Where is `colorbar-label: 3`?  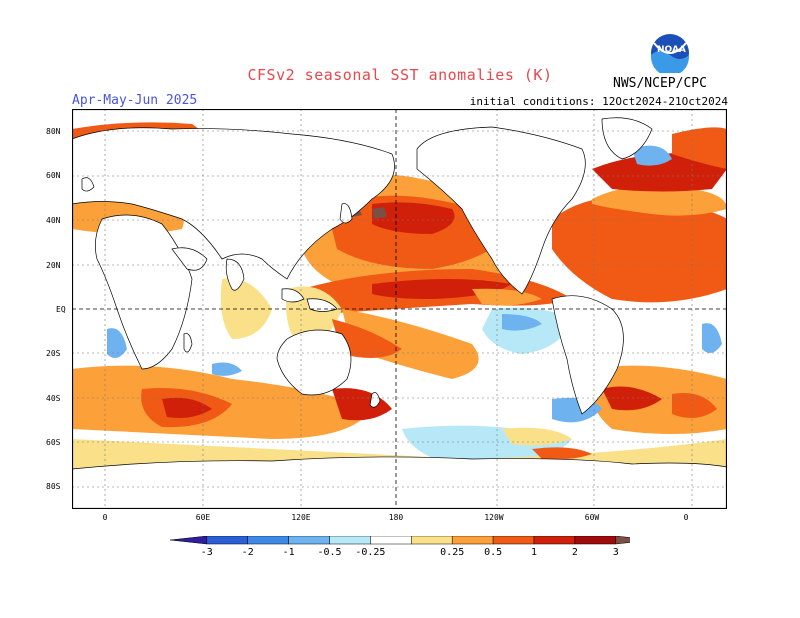
colorbar-label: 3 is located at coordinates (615, 552).